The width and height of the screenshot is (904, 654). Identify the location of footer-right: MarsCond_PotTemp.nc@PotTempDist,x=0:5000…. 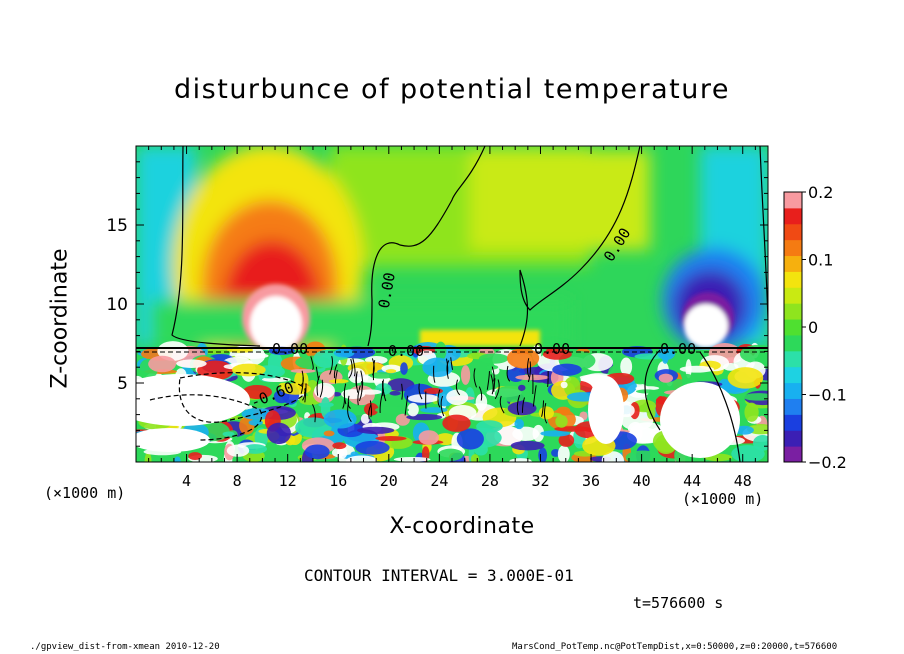
(675, 647).